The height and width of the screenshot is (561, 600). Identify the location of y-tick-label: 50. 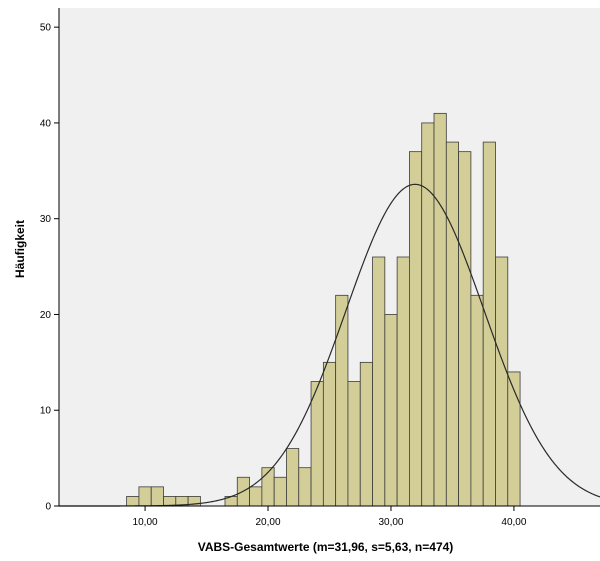
(46, 28).